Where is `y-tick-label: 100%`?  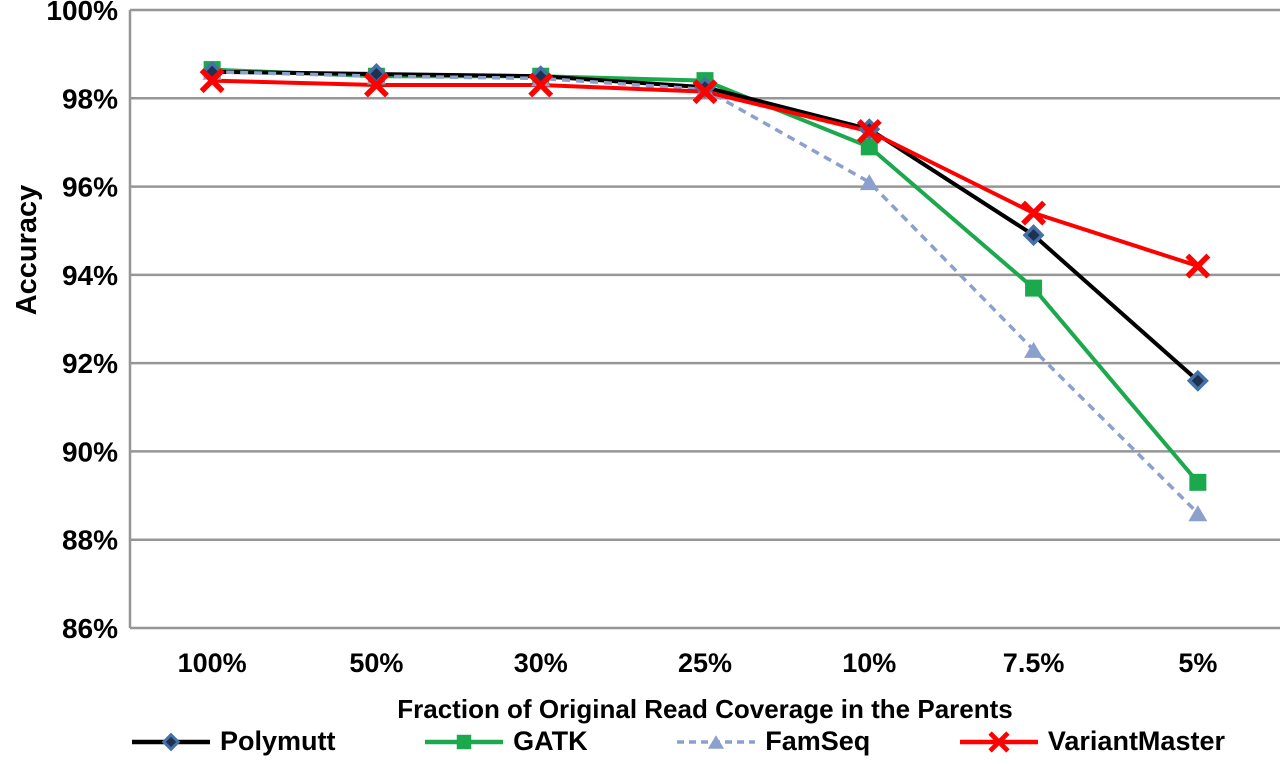
y-tick-label: 100% is located at coordinates (82, 13).